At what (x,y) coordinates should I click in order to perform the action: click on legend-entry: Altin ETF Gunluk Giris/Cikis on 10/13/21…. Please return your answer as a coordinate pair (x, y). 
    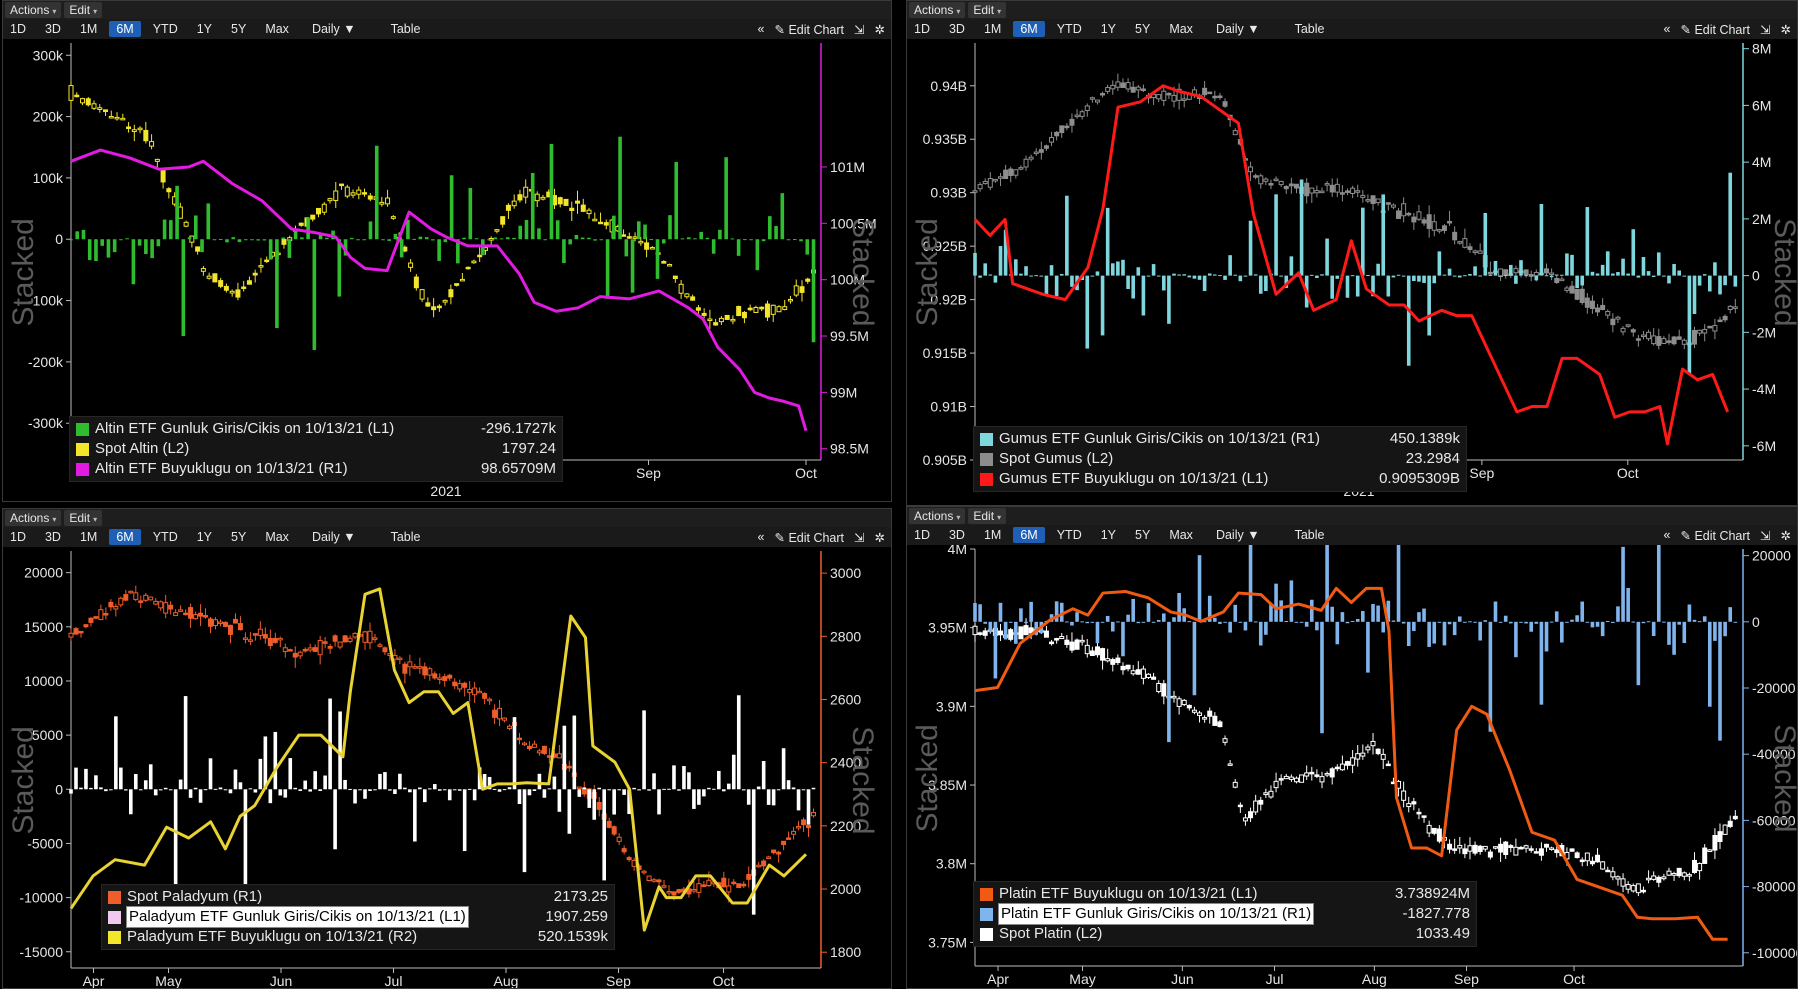
    Looking at the image, I should click on (316, 429).